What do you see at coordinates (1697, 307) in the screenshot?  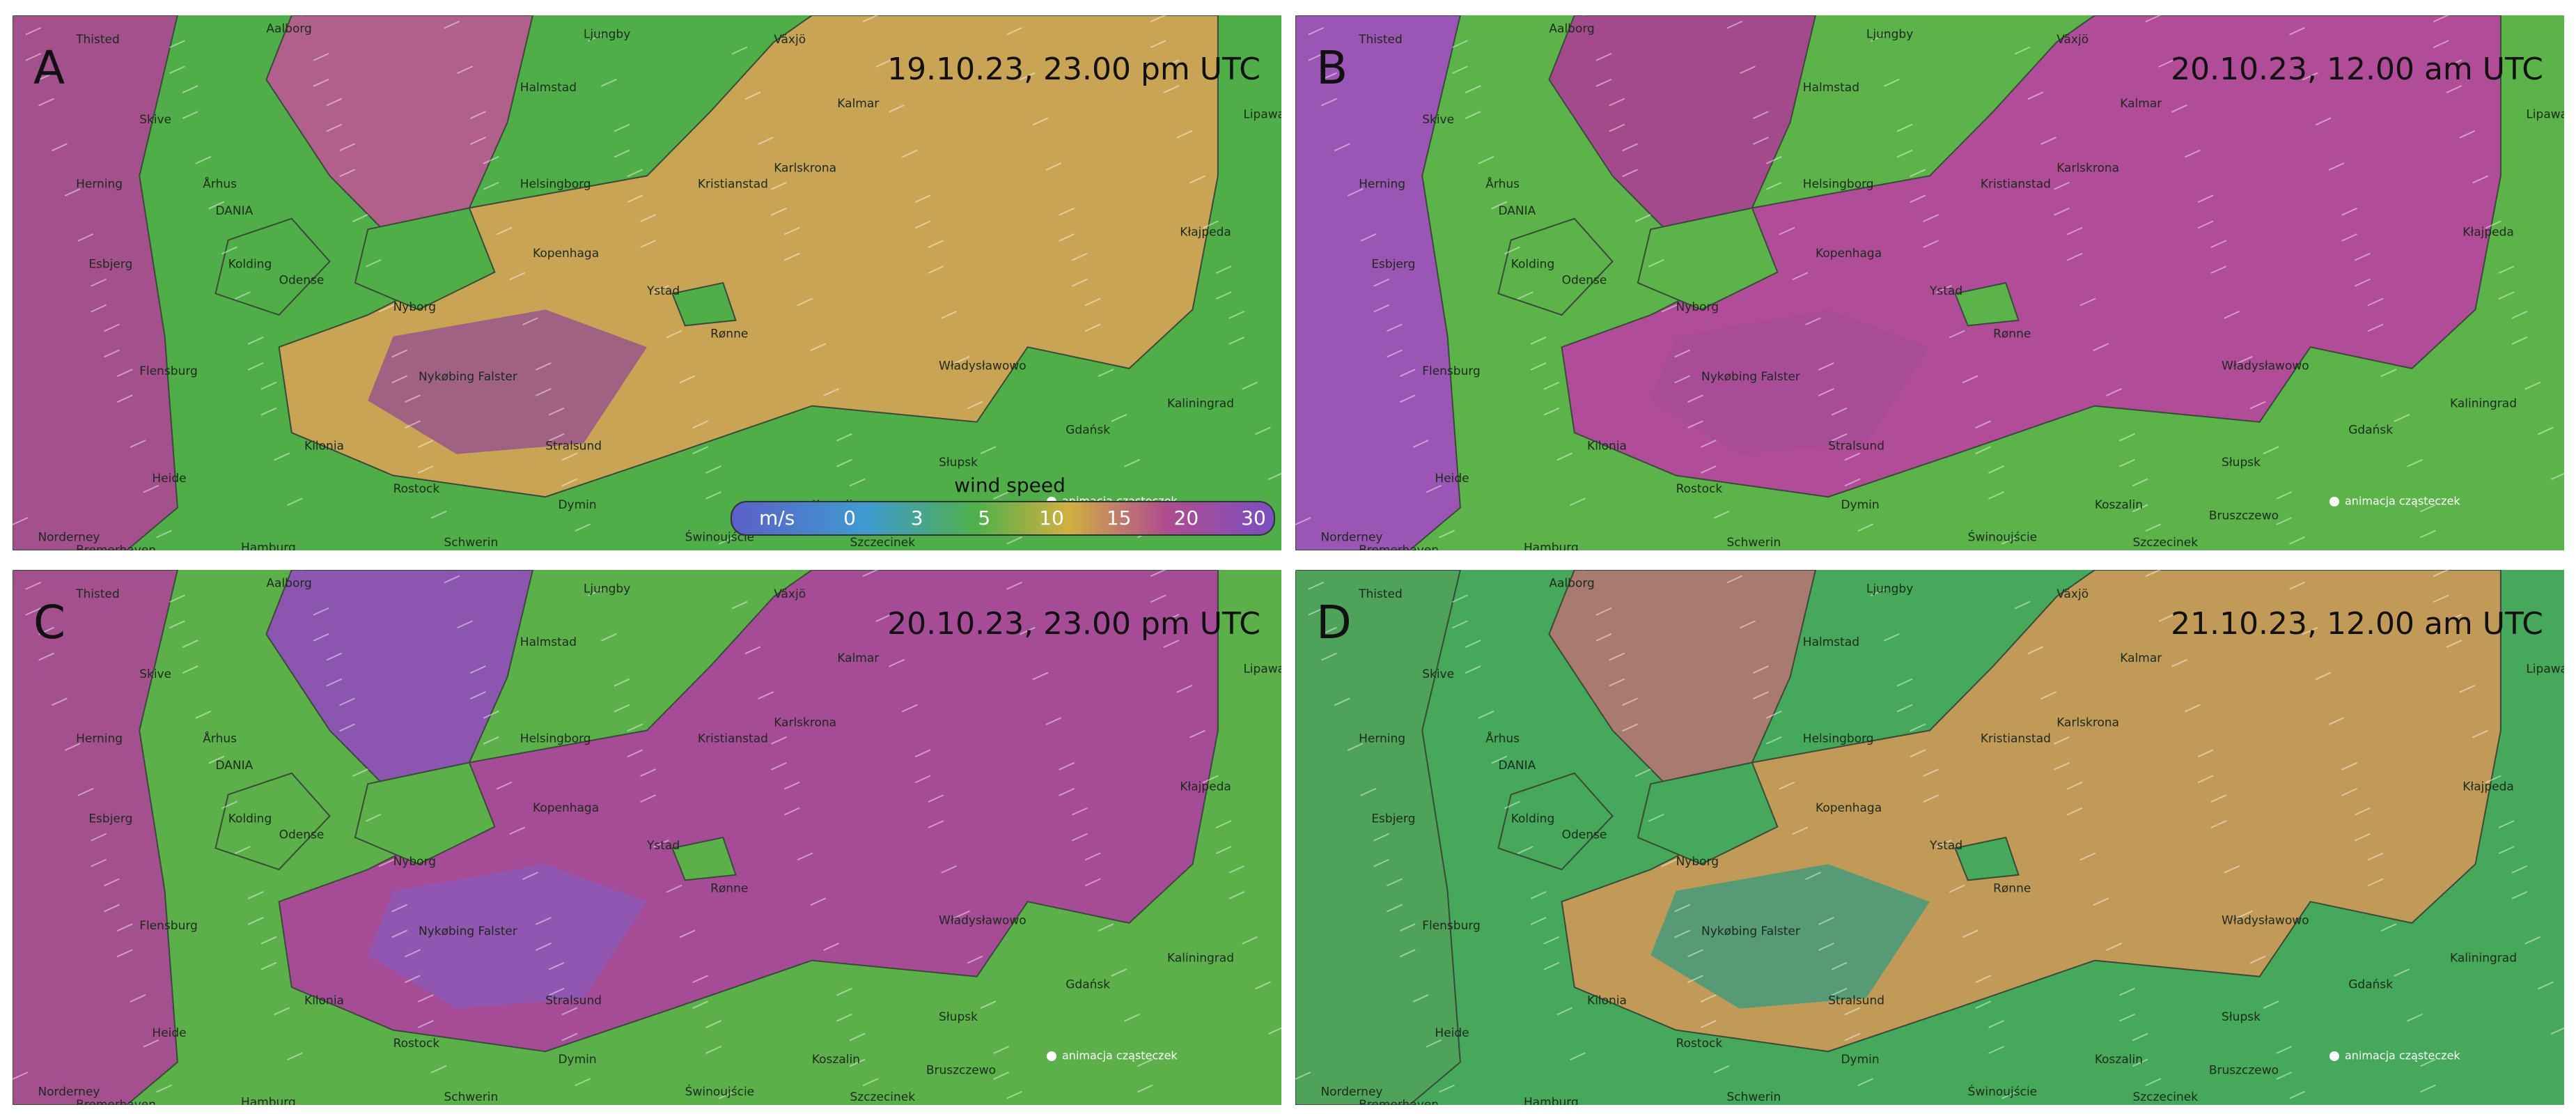 I see `place-label: Nyborg` at bounding box center [1697, 307].